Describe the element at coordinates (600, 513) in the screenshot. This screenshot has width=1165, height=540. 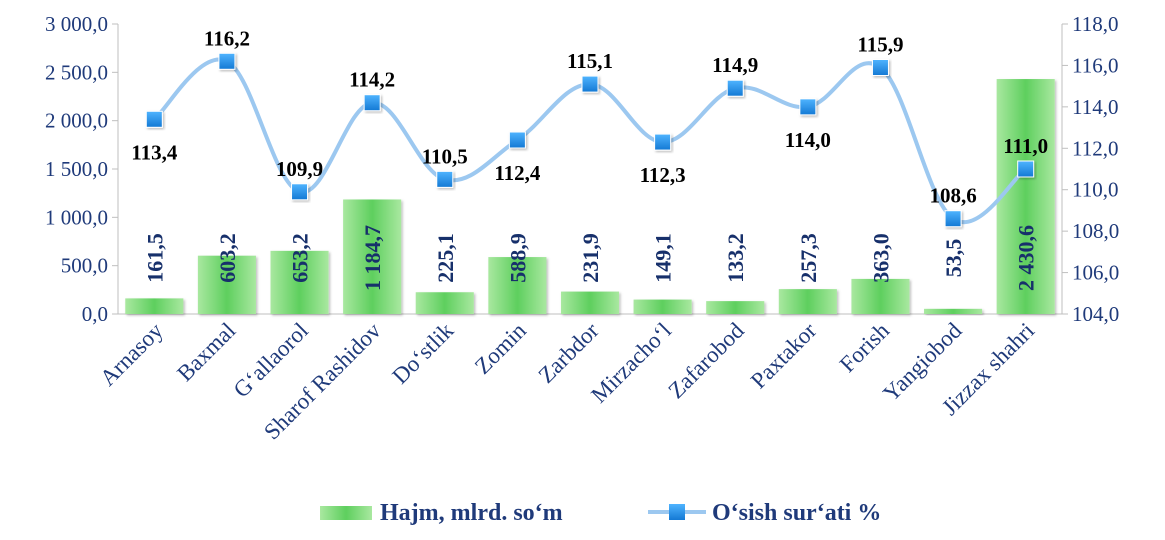
I see `legend: Hajm, mlrd. so‘m O‘sish sur‘ati %` at that location.